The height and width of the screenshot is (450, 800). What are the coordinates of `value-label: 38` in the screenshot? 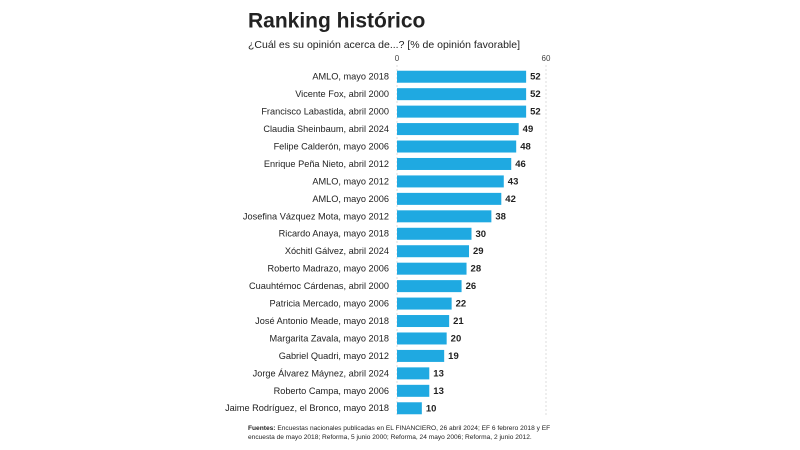 It's located at (500, 216).